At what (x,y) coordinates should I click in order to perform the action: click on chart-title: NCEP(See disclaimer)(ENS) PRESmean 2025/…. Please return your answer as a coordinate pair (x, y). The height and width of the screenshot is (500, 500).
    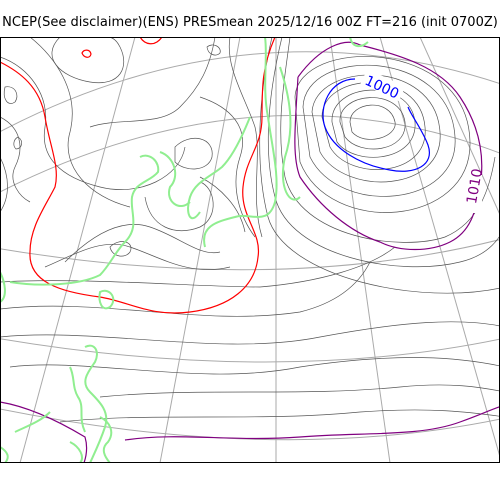
    Looking at the image, I should click on (250, 22).